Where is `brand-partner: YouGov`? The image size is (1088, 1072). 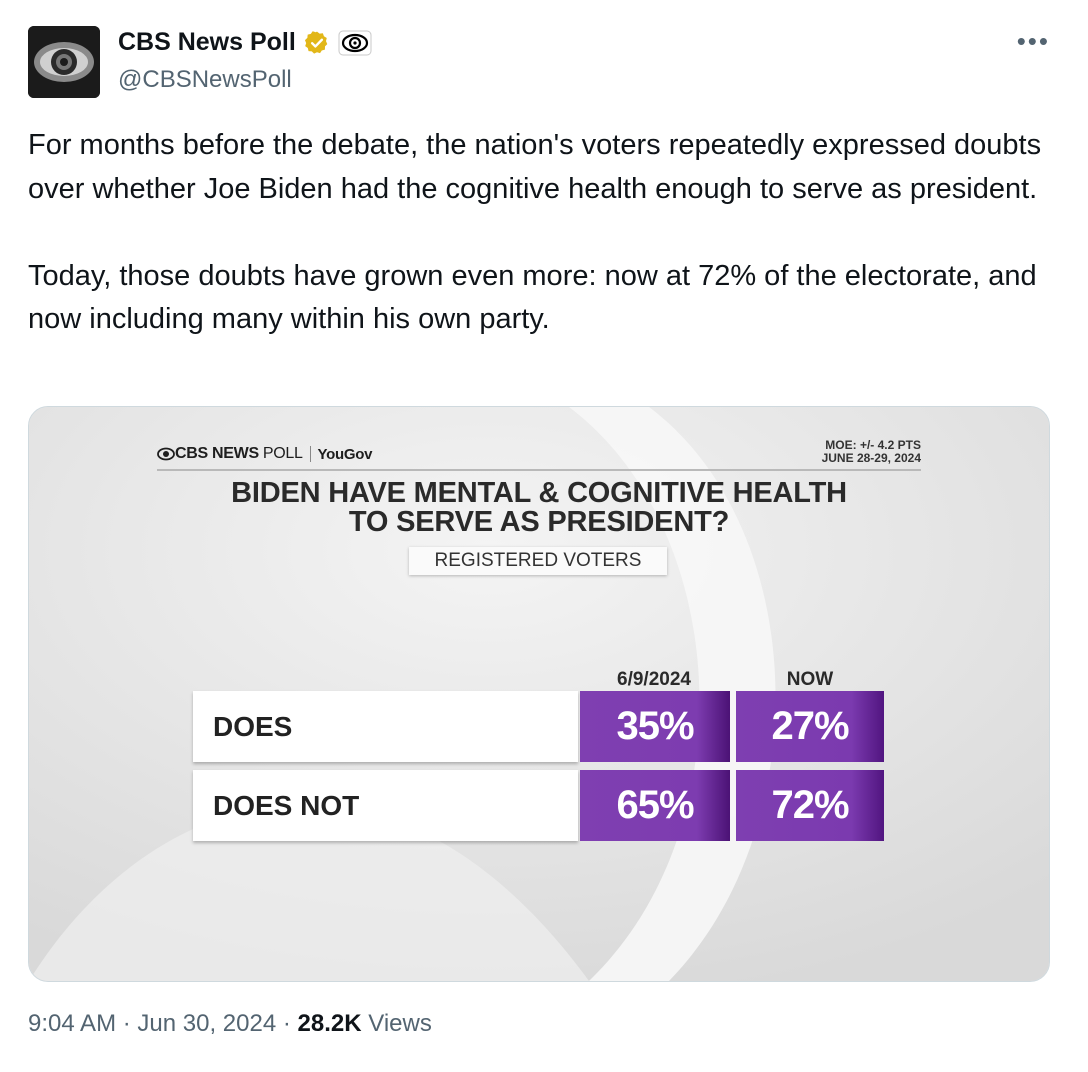 brand-partner: YouGov is located at coordinates (345, 454).